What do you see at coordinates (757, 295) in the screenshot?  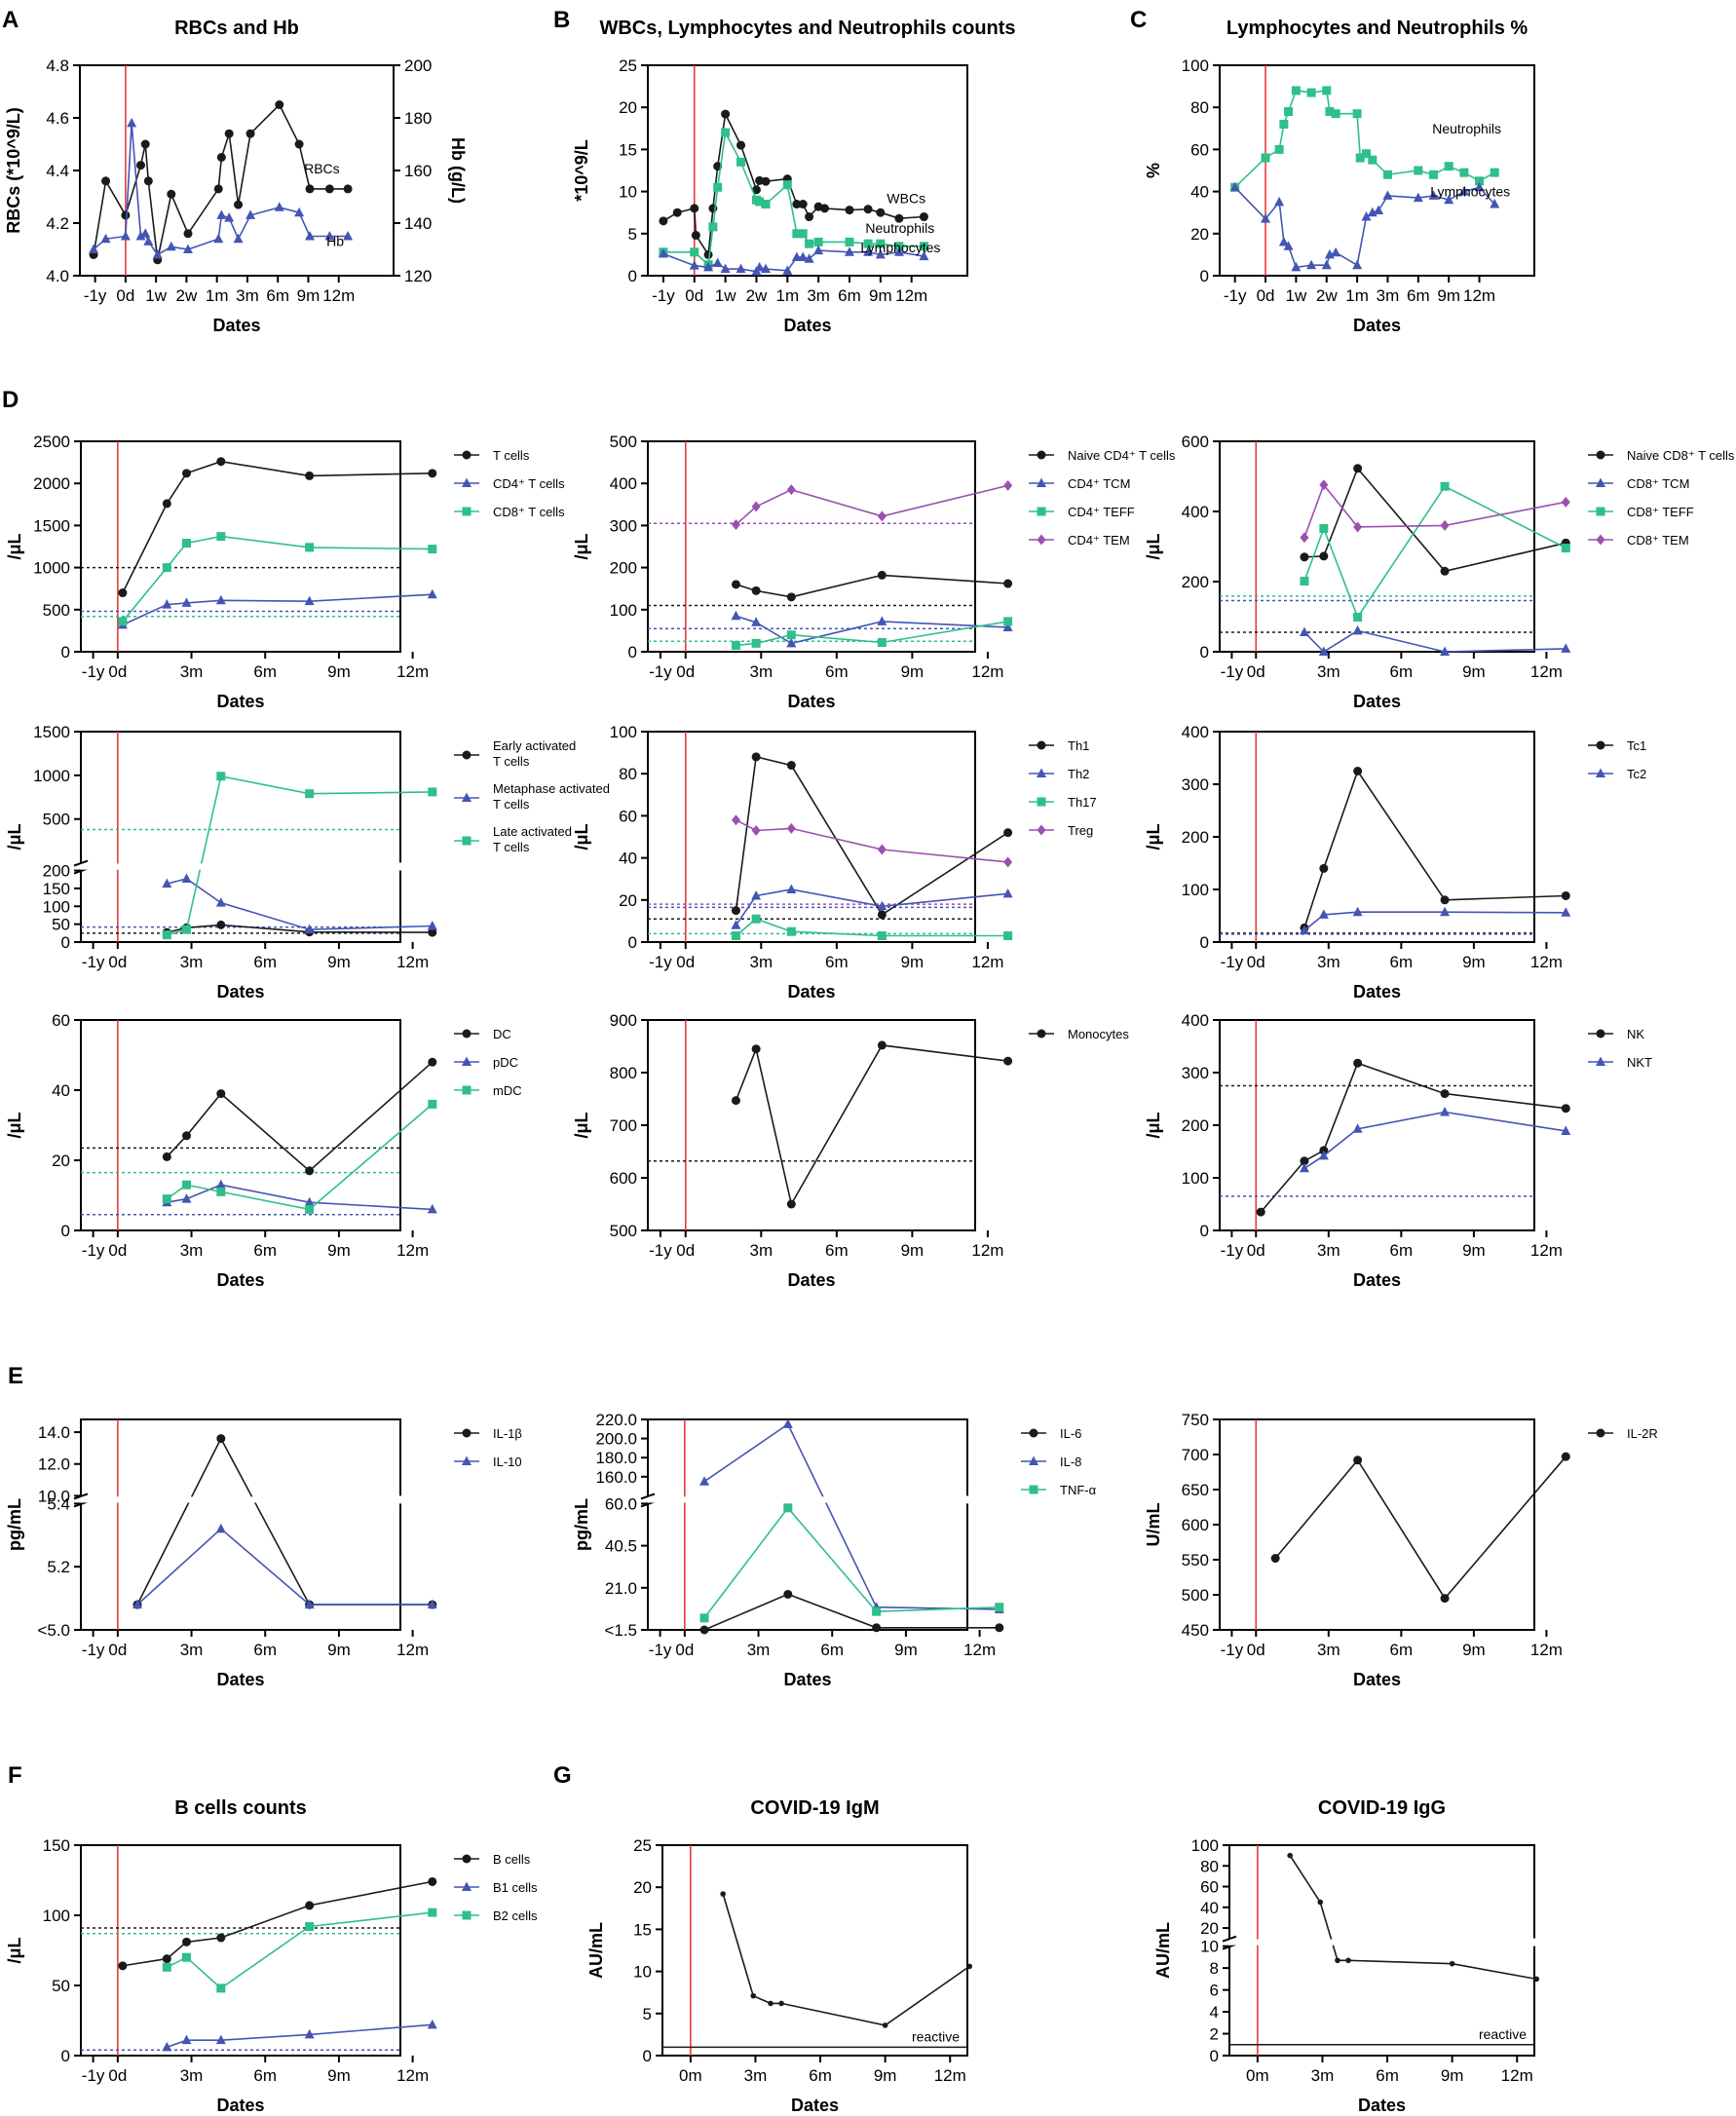 I see `x-tick-label: 2w` at bounding box center [757, 295].